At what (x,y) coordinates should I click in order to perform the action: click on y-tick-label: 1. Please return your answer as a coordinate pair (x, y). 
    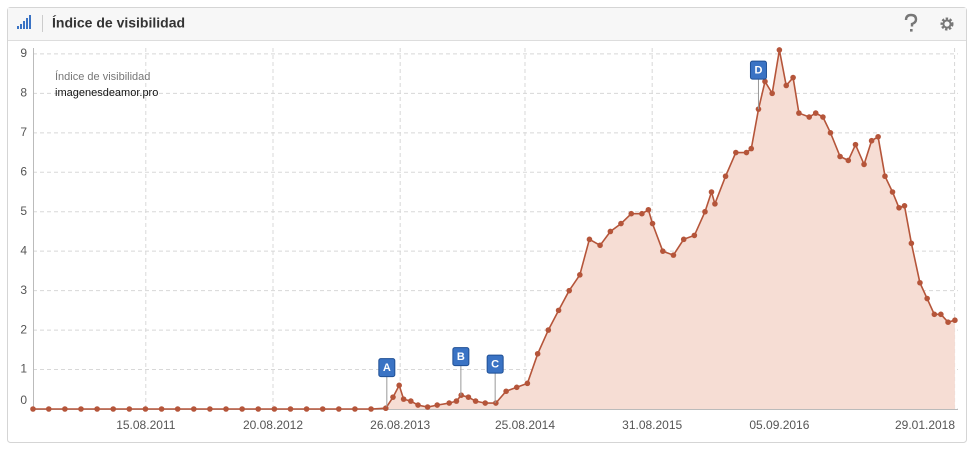
    Looking at the image, I should click on (23, 369).